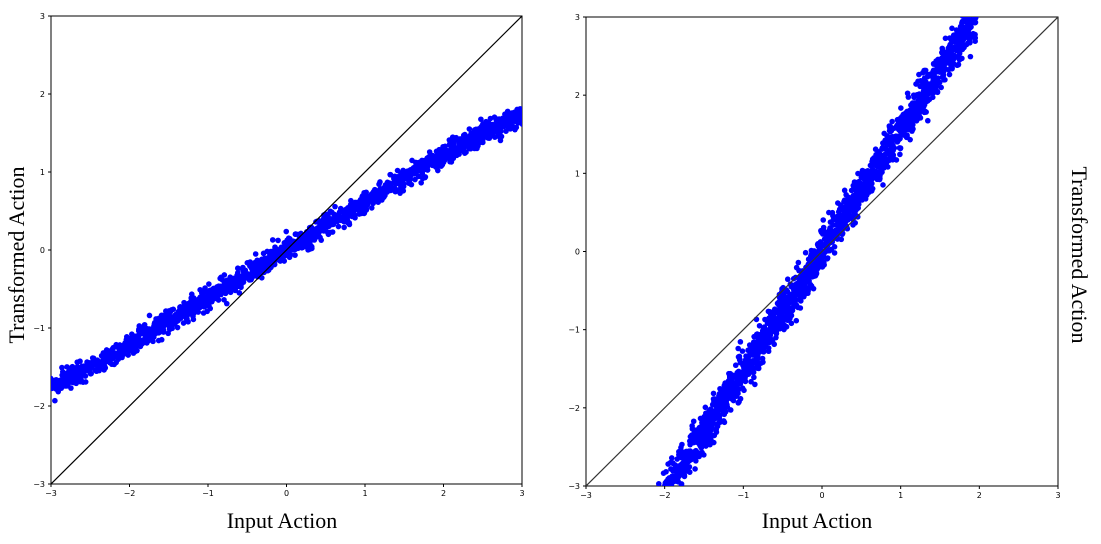 Image resolution: width=1101 pixels, height=544 pixels. I want to click on y-axis-label: Transformed Action, so click(1079, 254).